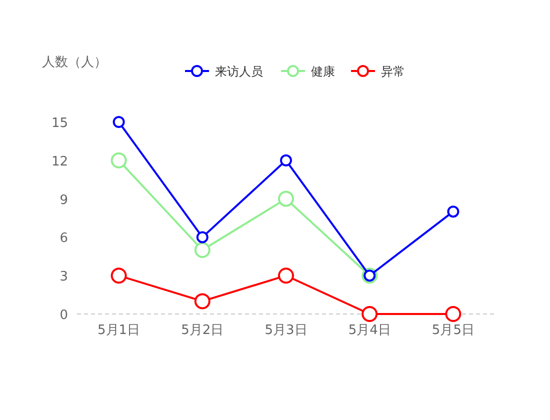 The width and height of the screenshot is (550, 420). I want to click on y-tick-label: 0, so click(64, 315).